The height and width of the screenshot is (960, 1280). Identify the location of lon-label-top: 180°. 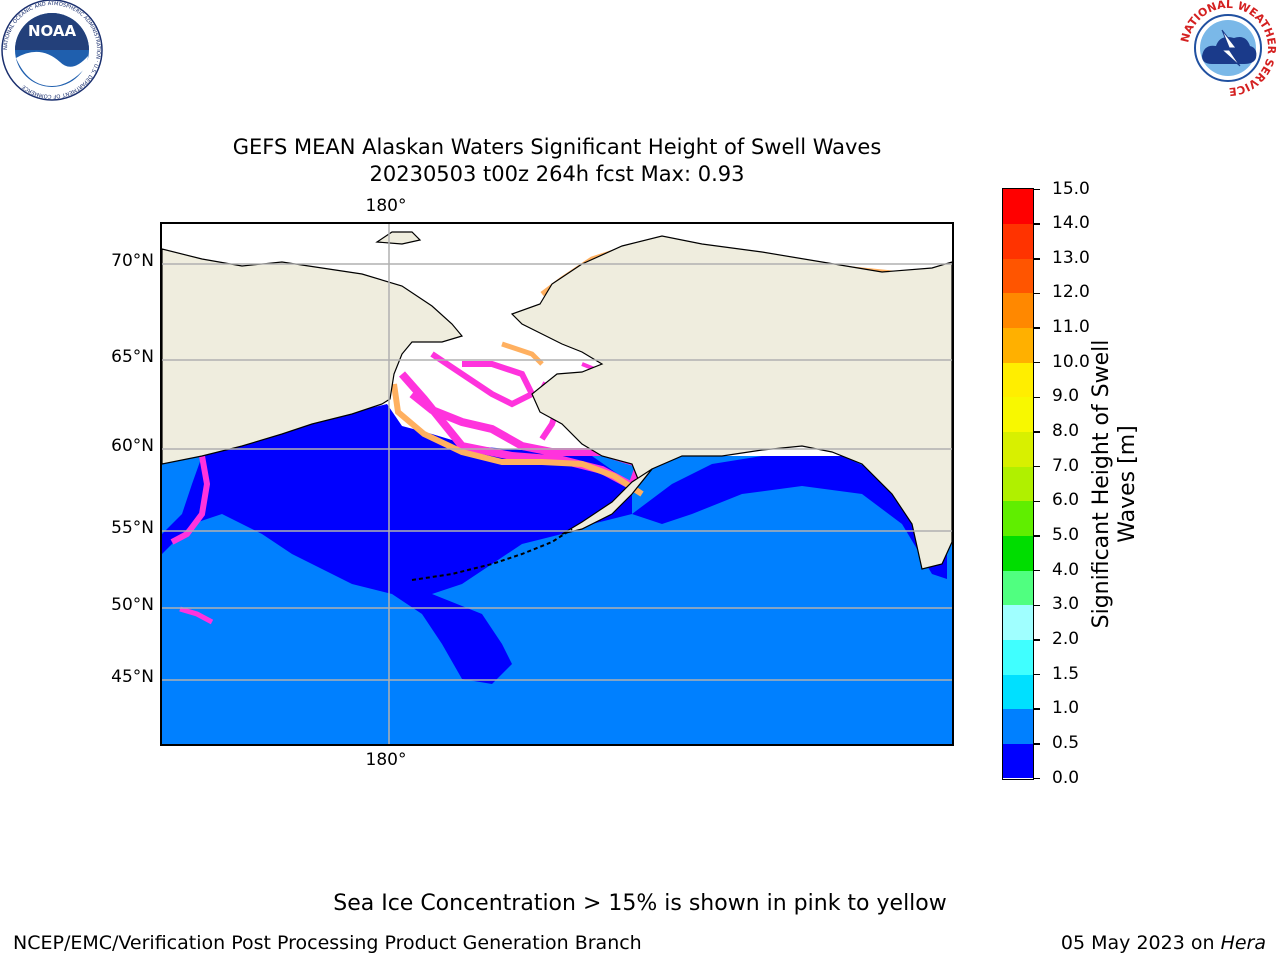
(386, 206).